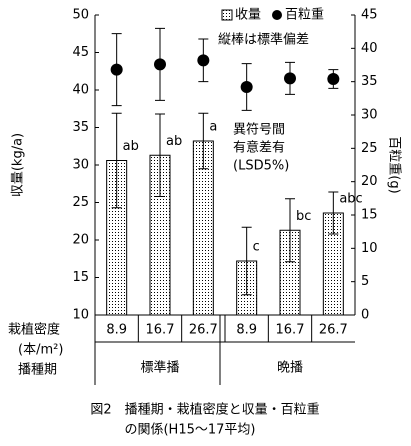 This screenshot has height=446, width=411. What do you see at coordinates (369, 15) in the screenshot?
I see `y2-tick-label: 45` at bounding box center [369, 15].